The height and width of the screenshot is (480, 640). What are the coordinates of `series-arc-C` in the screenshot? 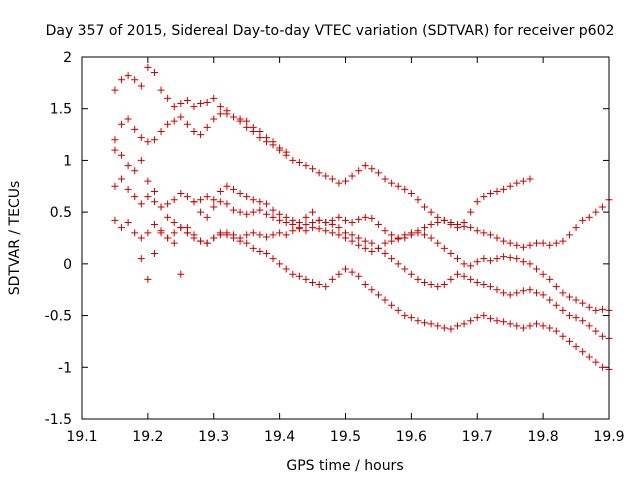 It's located at (362, 213).